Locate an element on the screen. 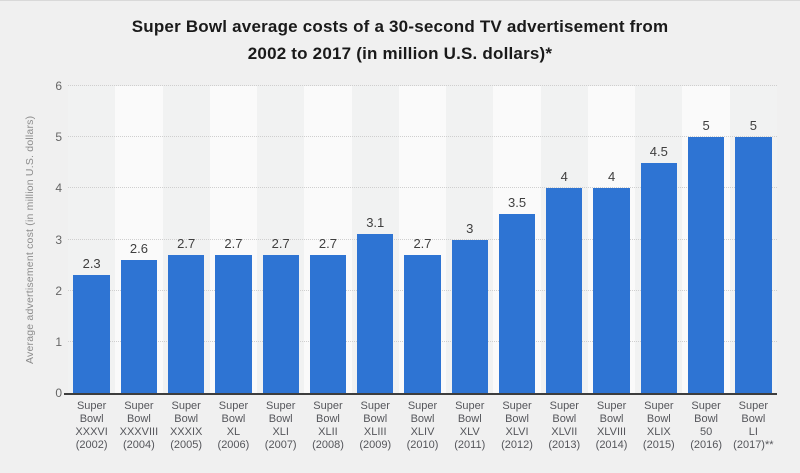 This screenshot has width=800, height=473. x-tick-label: Super Bowl XLI (2007) is located at coordinates (280, 426).